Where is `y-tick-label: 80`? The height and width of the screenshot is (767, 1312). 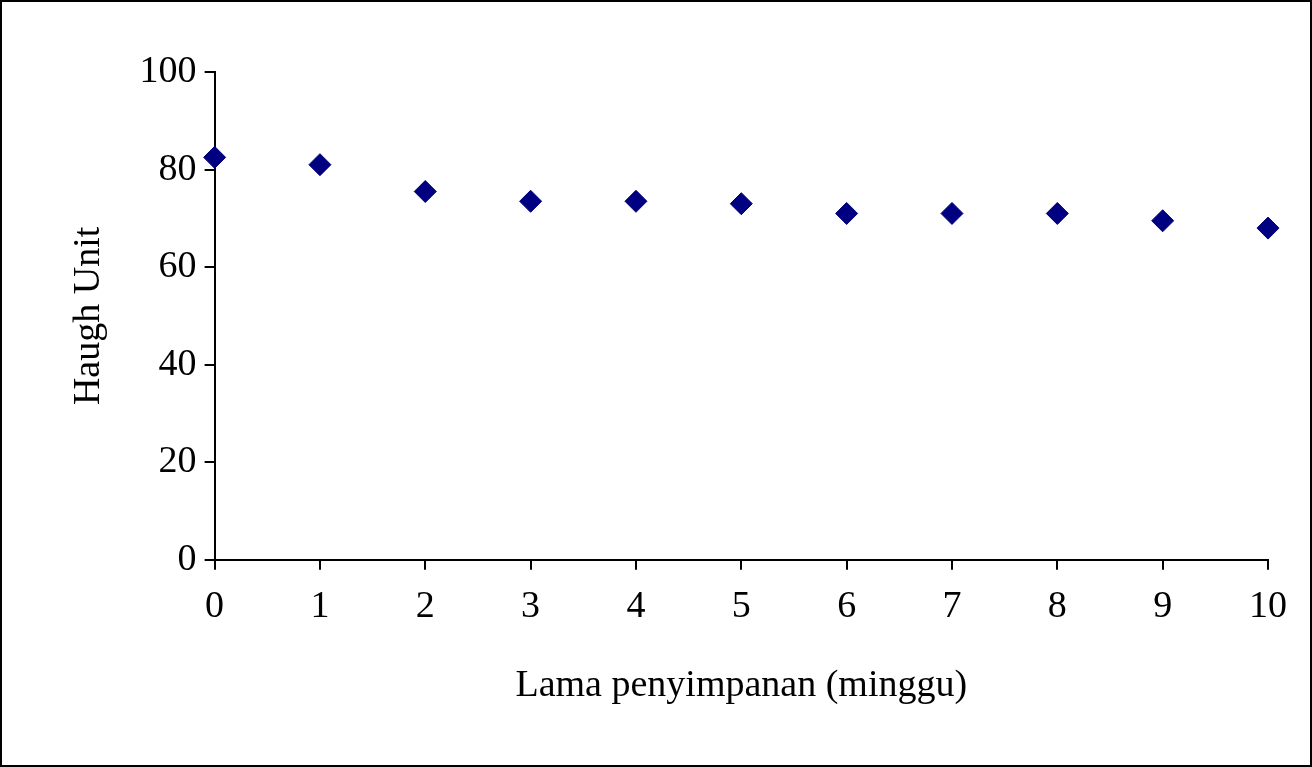
y-tick-label: 80 is located at coordinates (177, 166).